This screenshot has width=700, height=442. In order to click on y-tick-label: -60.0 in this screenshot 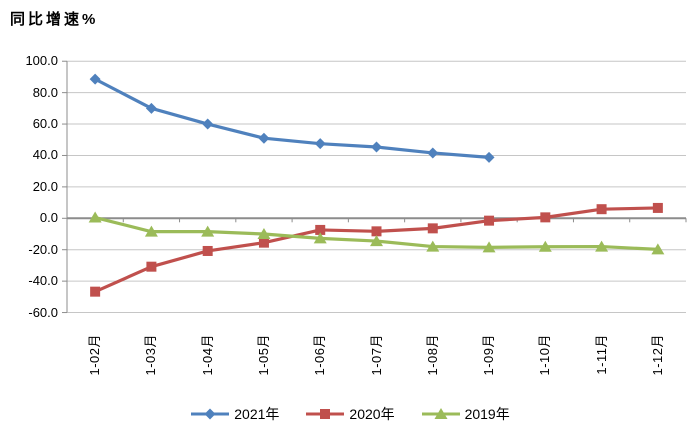, I will do `click(43, 312)`.